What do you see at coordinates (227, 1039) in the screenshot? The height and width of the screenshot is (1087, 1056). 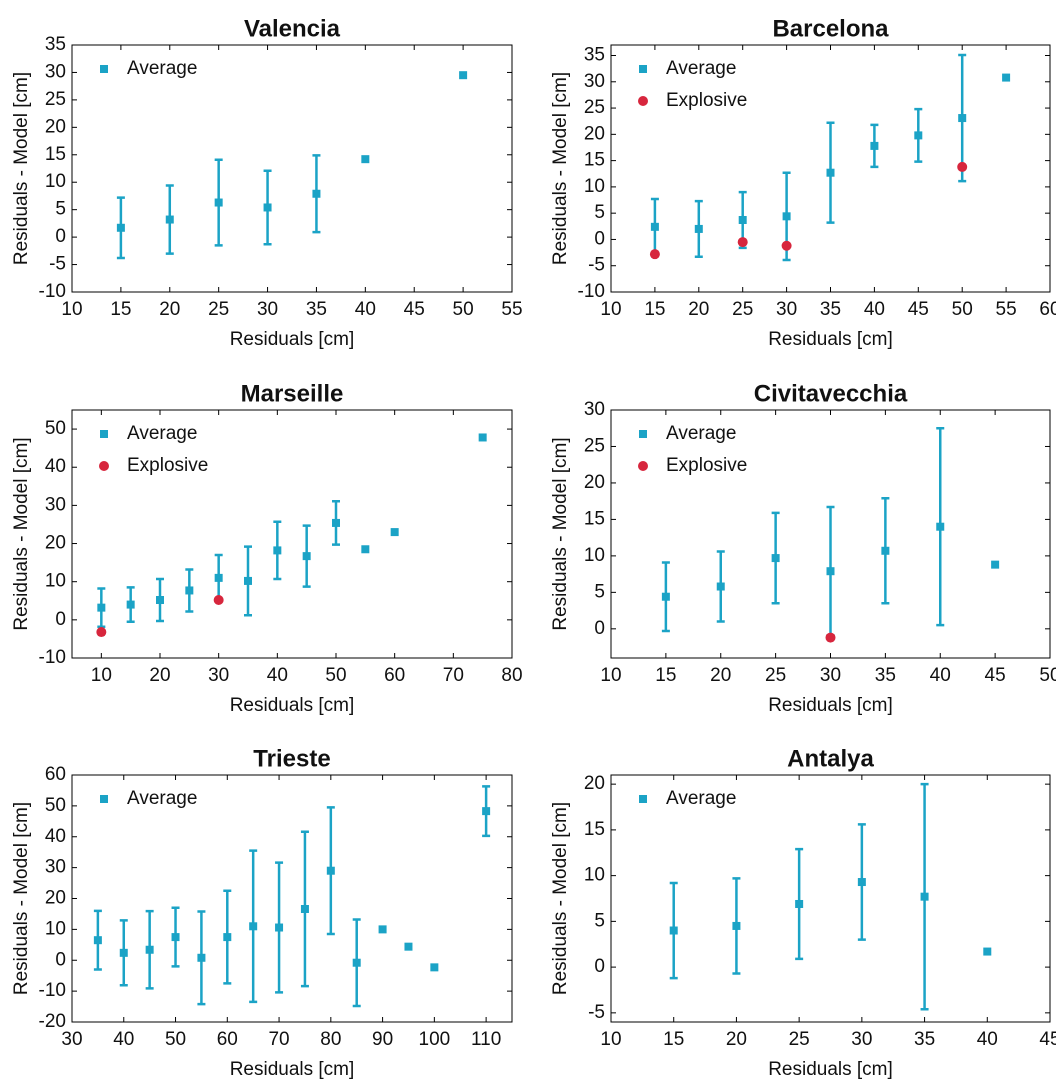 I see `x-tick-label: 60` at bounding box center [227, 1039].